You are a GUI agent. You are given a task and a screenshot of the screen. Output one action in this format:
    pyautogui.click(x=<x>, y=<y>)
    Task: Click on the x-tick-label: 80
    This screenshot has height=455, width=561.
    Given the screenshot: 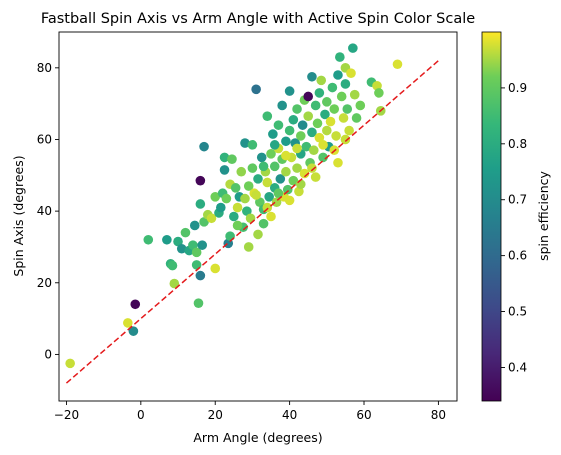 What is the action you would take?
    pyautogui.click(x=438, y=415)
    